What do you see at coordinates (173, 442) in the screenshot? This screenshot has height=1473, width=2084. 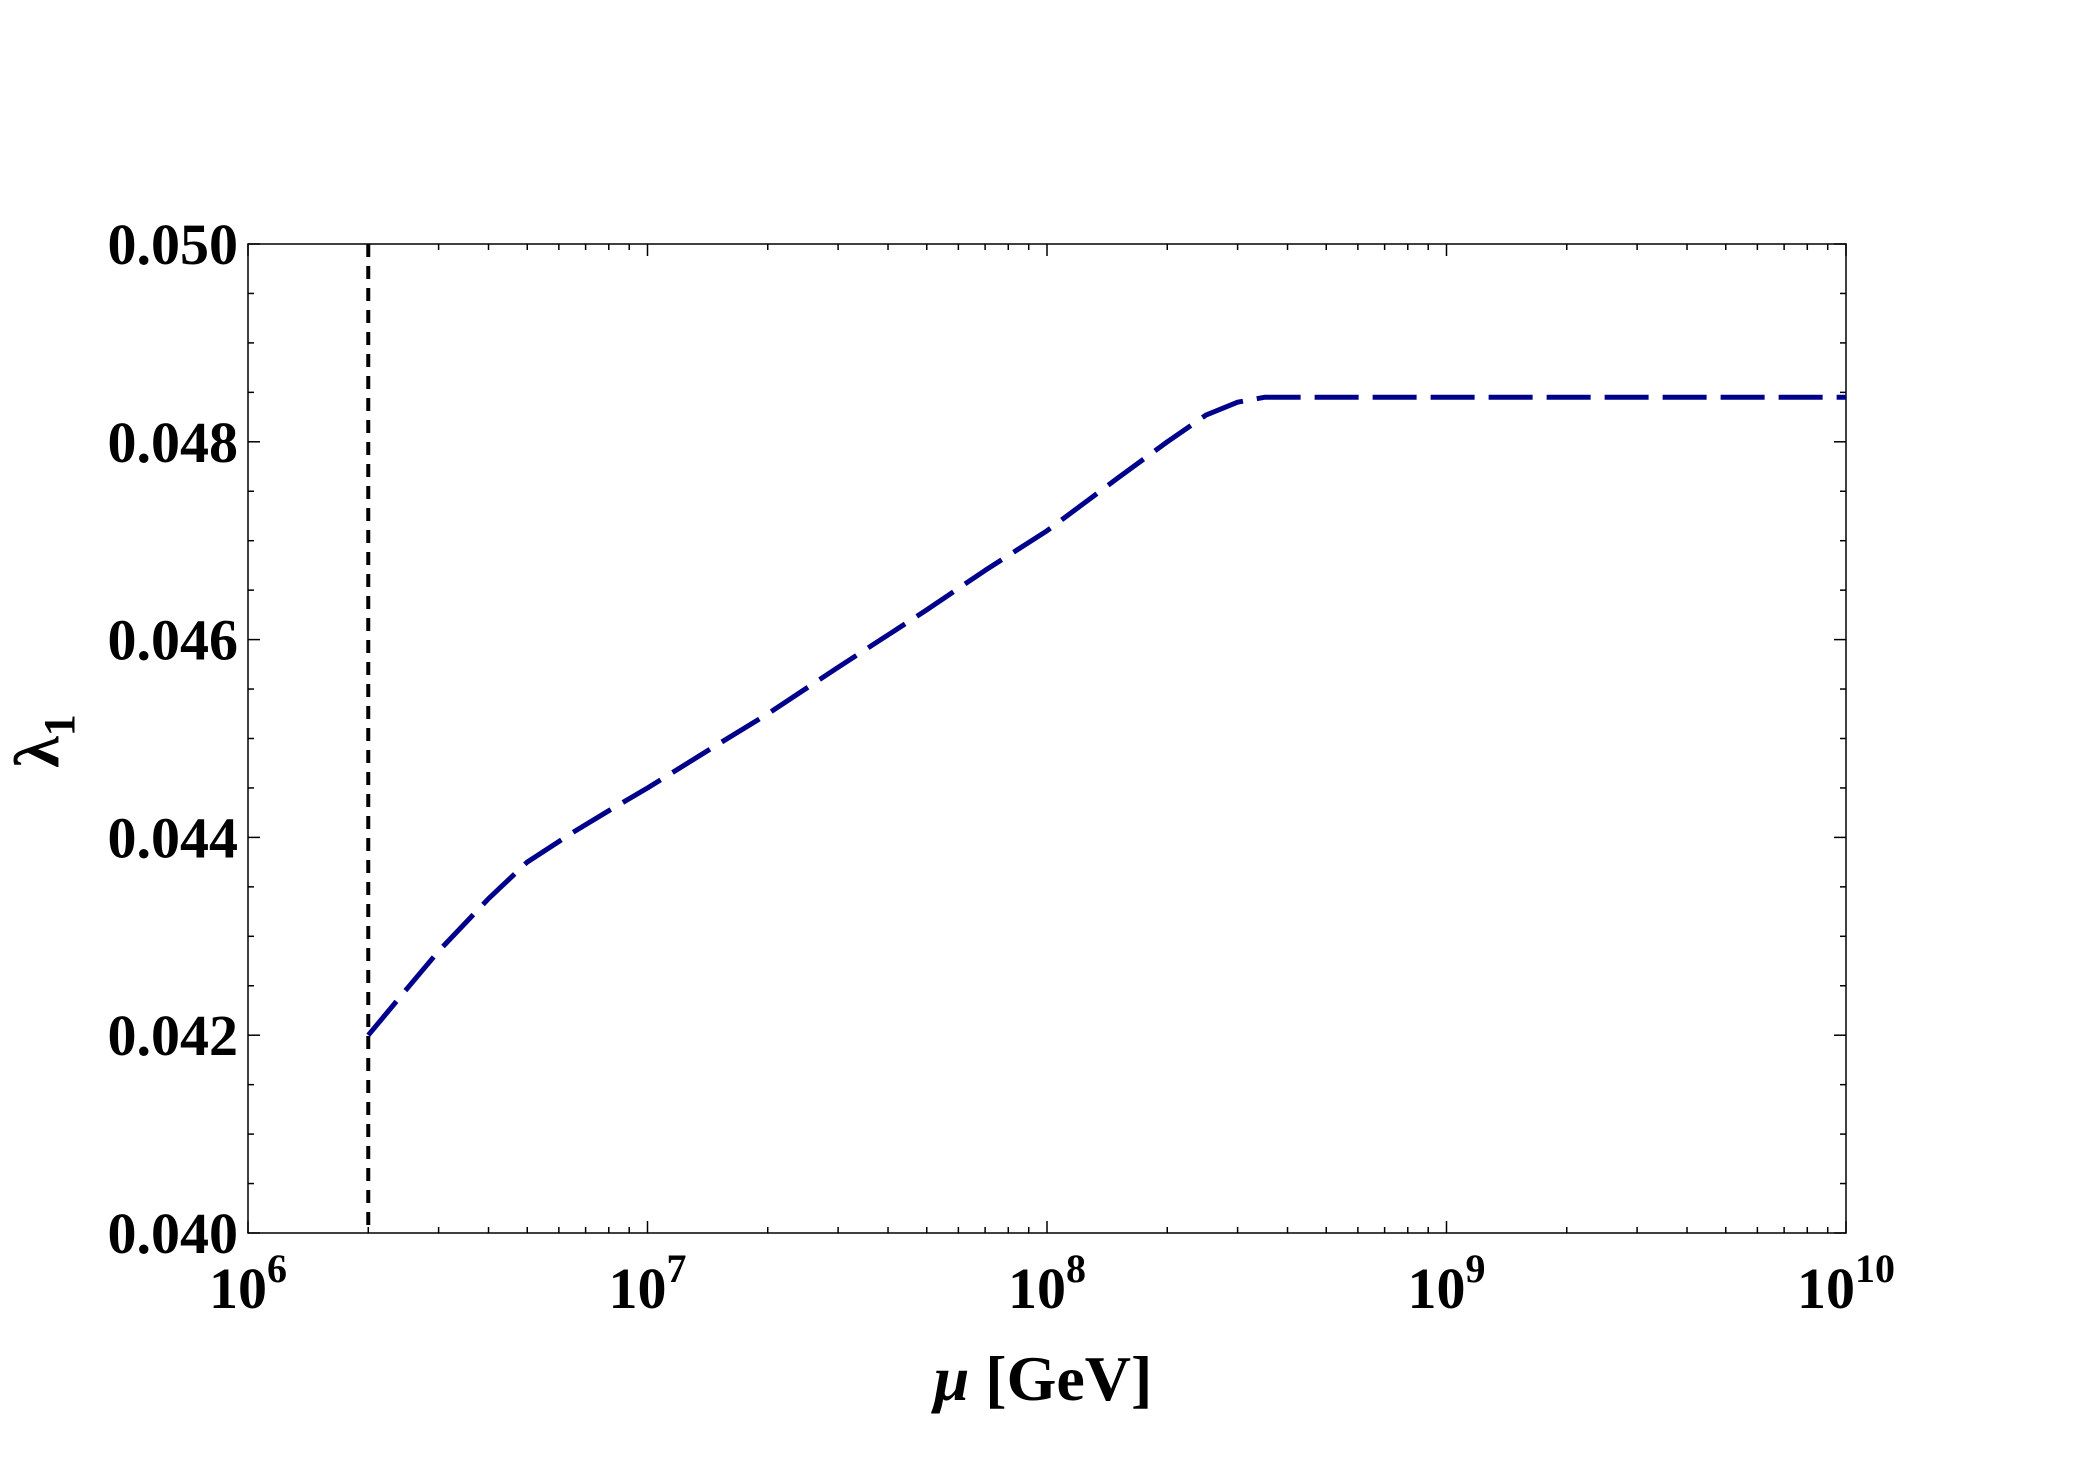 I see `y-tick-label: 0.048` at bounding box center [173, 442].